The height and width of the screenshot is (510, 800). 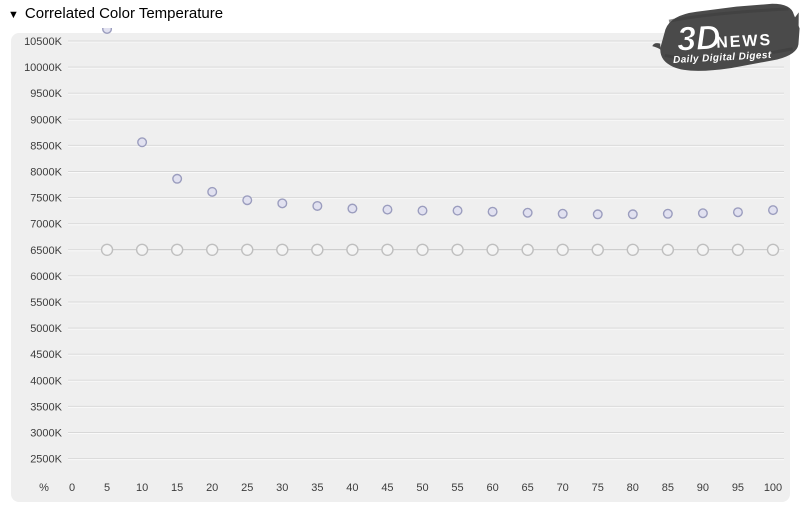 What do you see at coordinates (387, 488) in the screenshot?
I see `x-axis-tick-label: 45` at bounding box center [387, 488].